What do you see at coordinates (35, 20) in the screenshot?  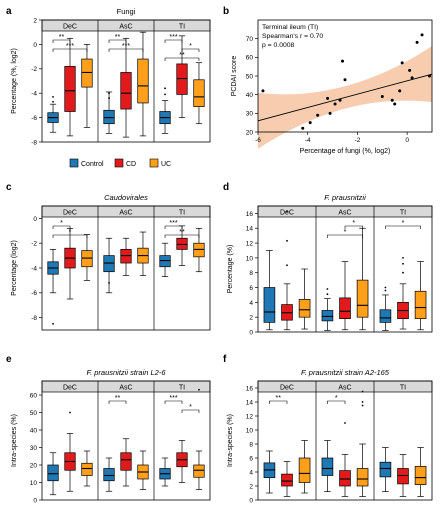 I see `y-tick-label-a: 2` at bounding box center [35, 20].